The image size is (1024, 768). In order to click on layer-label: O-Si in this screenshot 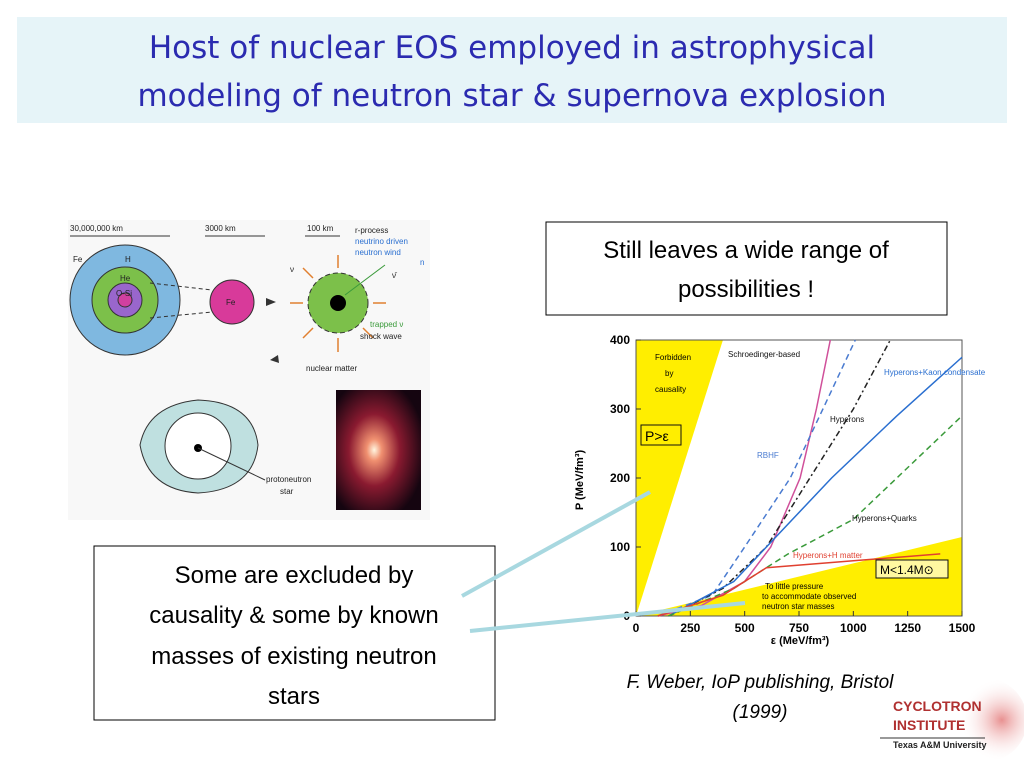, I will do `click(124, 293)`.